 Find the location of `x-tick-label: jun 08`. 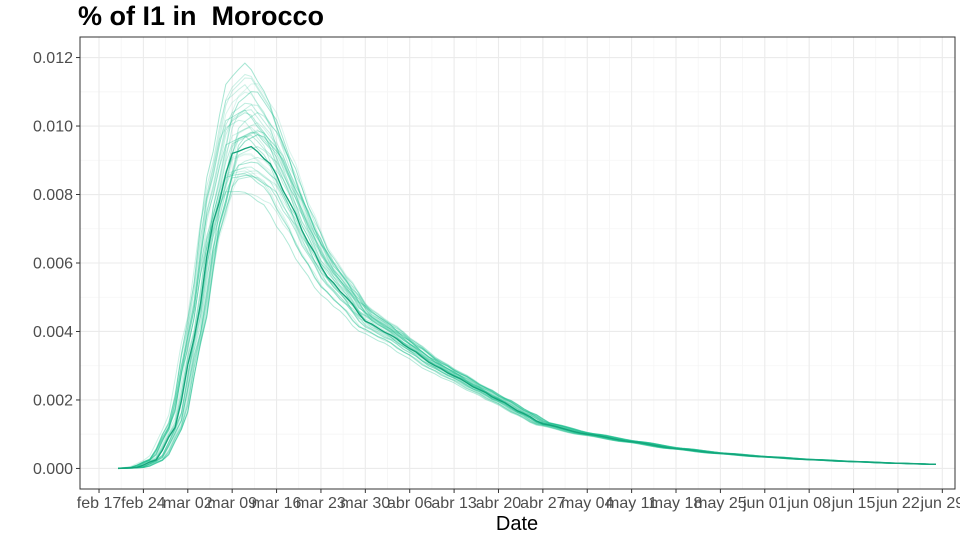

x-tick-label: jun 08 is located at coordinates (808, 503).